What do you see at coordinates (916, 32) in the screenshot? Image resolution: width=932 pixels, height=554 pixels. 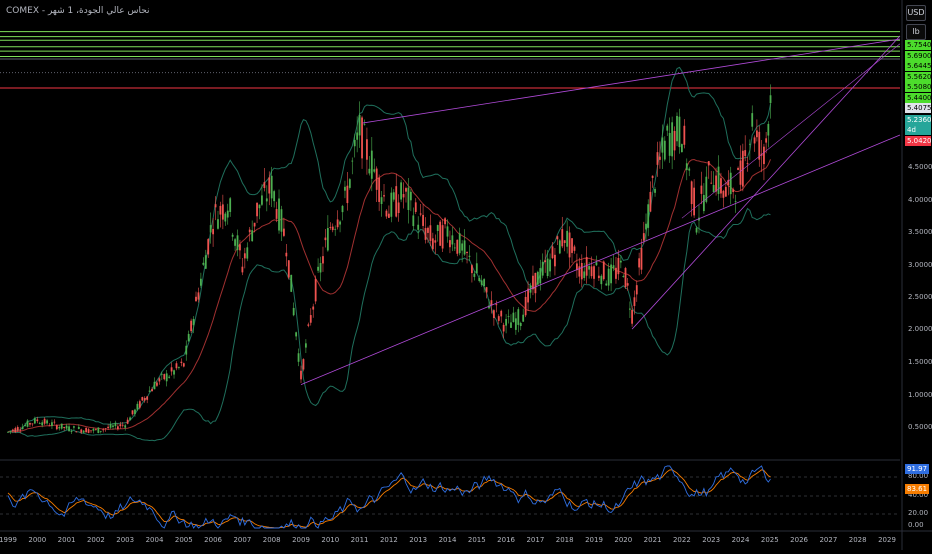 I see `unit-button: lb` at bounding box center [916, 32].